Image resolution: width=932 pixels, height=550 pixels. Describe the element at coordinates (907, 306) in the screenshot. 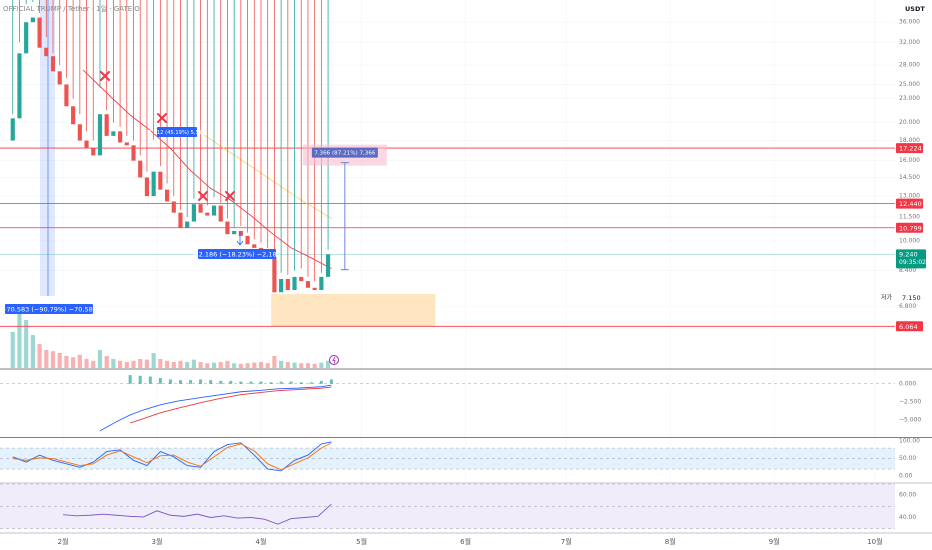

I see `y-tick-label: 6.800` at that location.